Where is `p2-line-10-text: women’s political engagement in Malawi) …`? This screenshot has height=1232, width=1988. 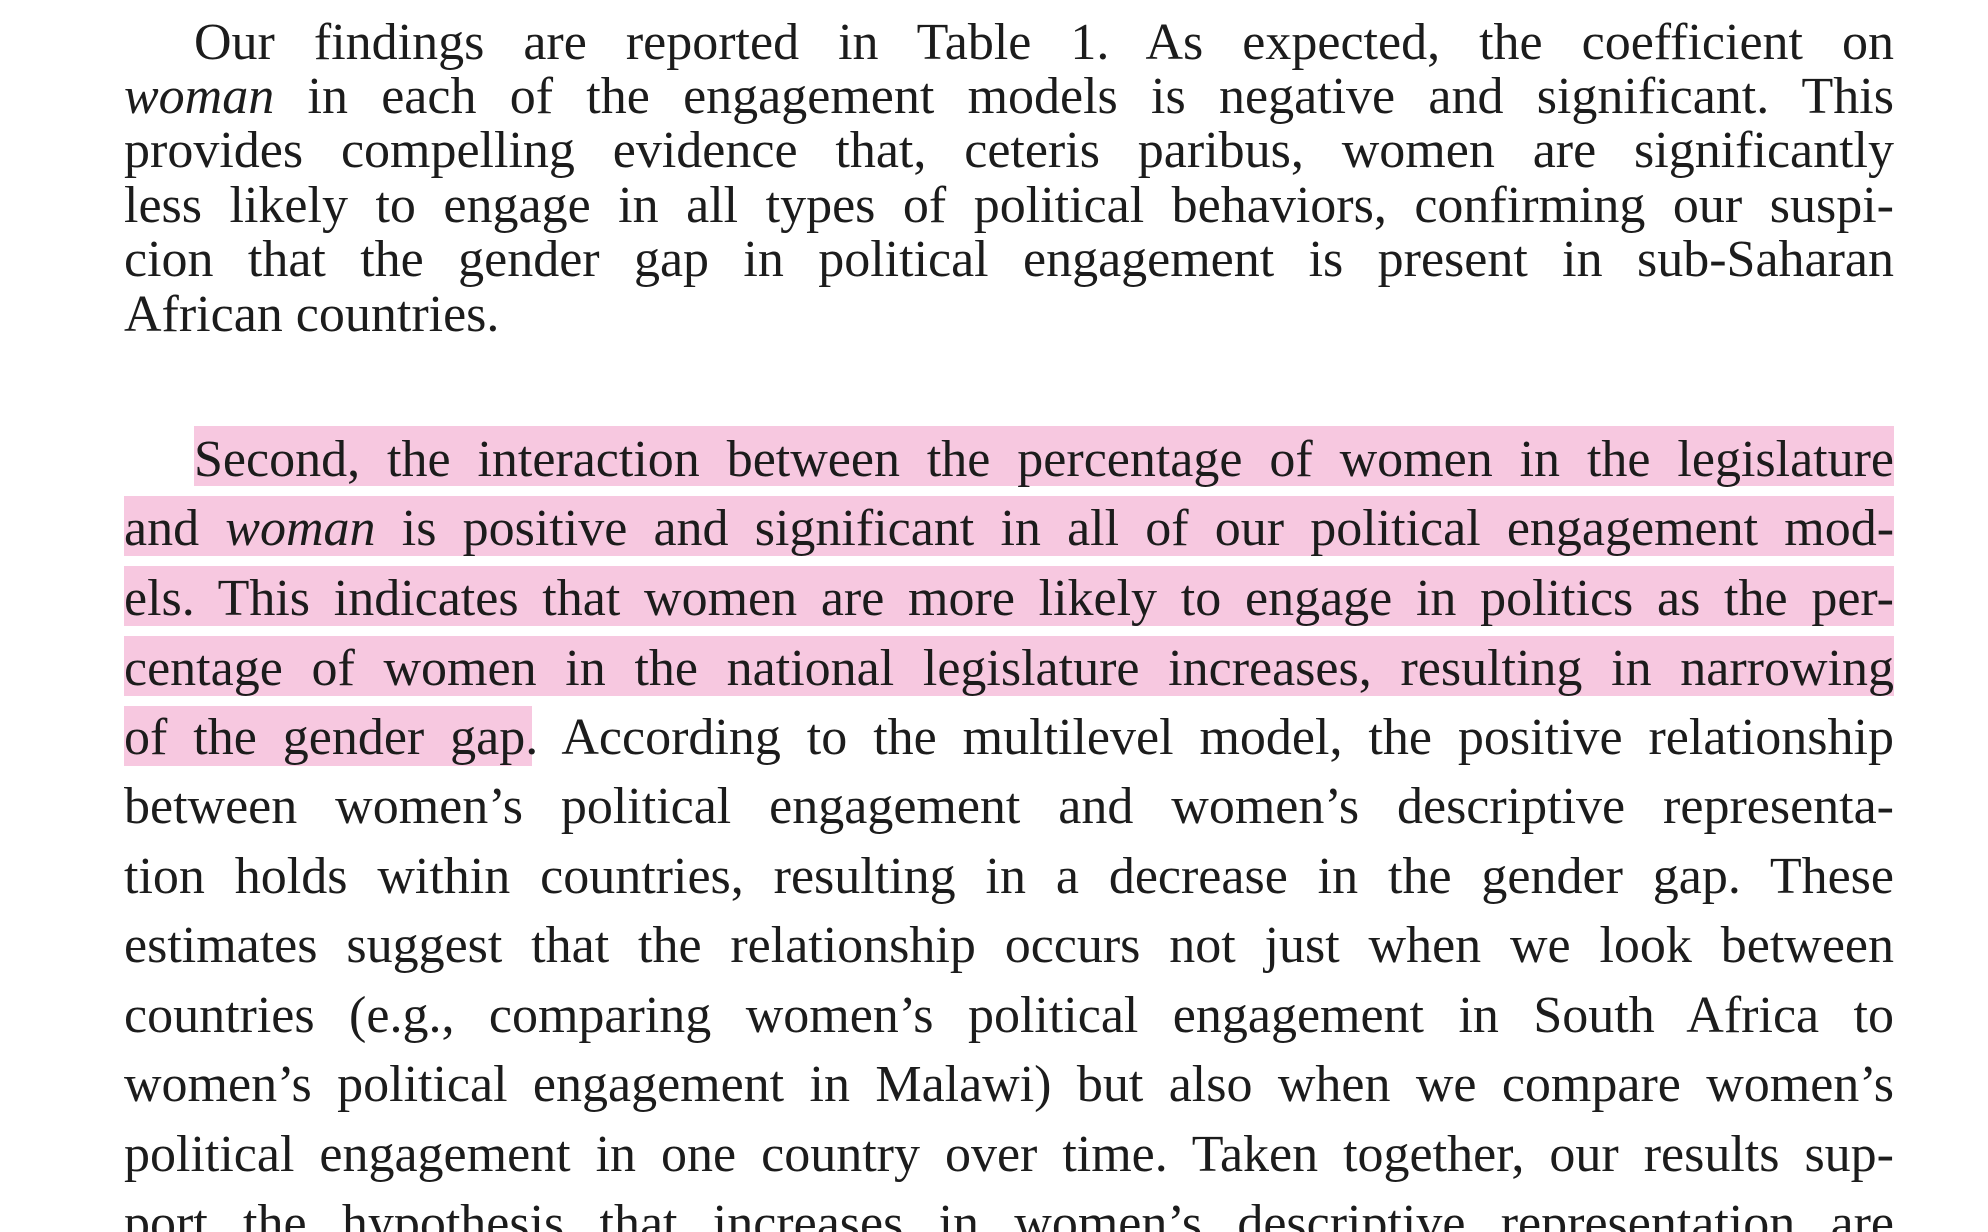 p2-line-10-text: women’s political engagement in Malawi) … is located at coordinates (1009, 1084).